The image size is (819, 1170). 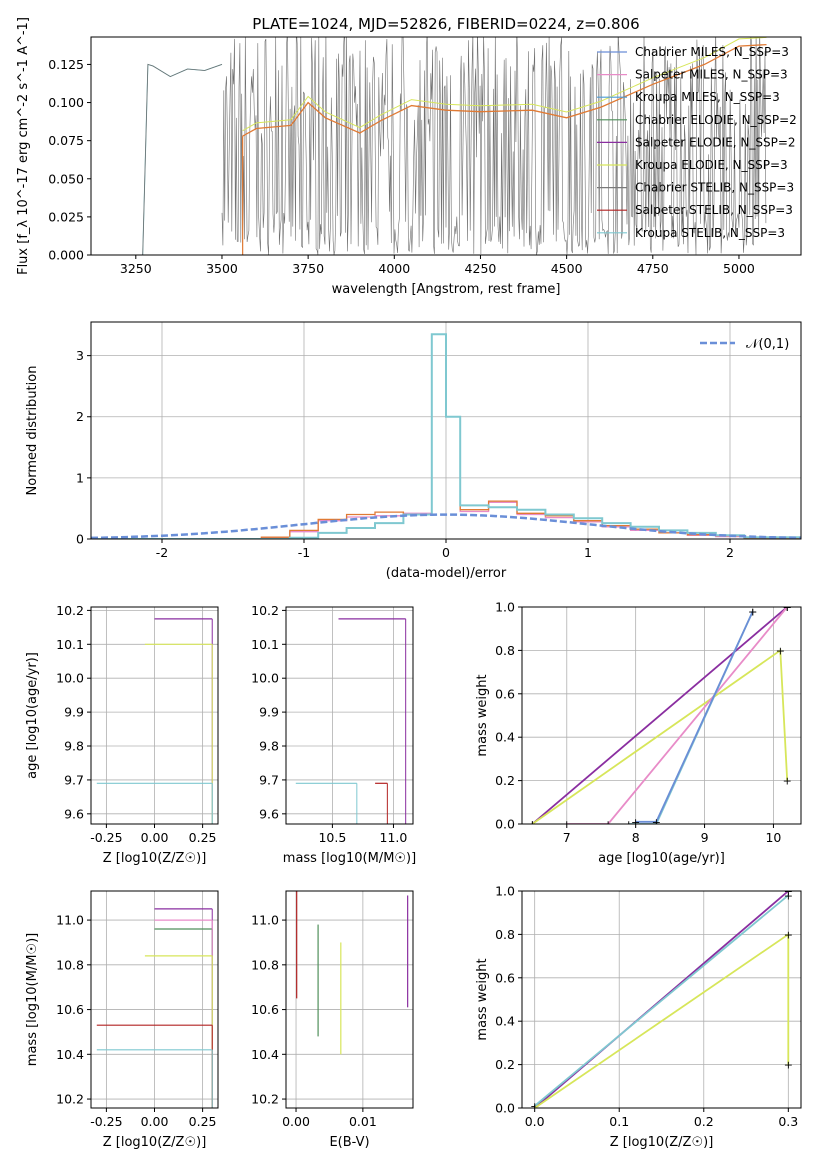 What do you see at coordinates (32, 715) in the screenshot?
I see `y-axis-label: age [log10(age/yr)]` at bounding box center [32, 715].